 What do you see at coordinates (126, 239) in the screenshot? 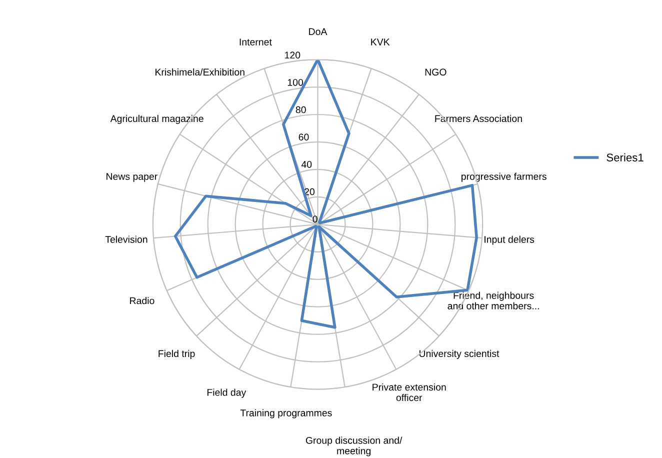
I see `spoke-label: Television` at bounding box center [126, 239].